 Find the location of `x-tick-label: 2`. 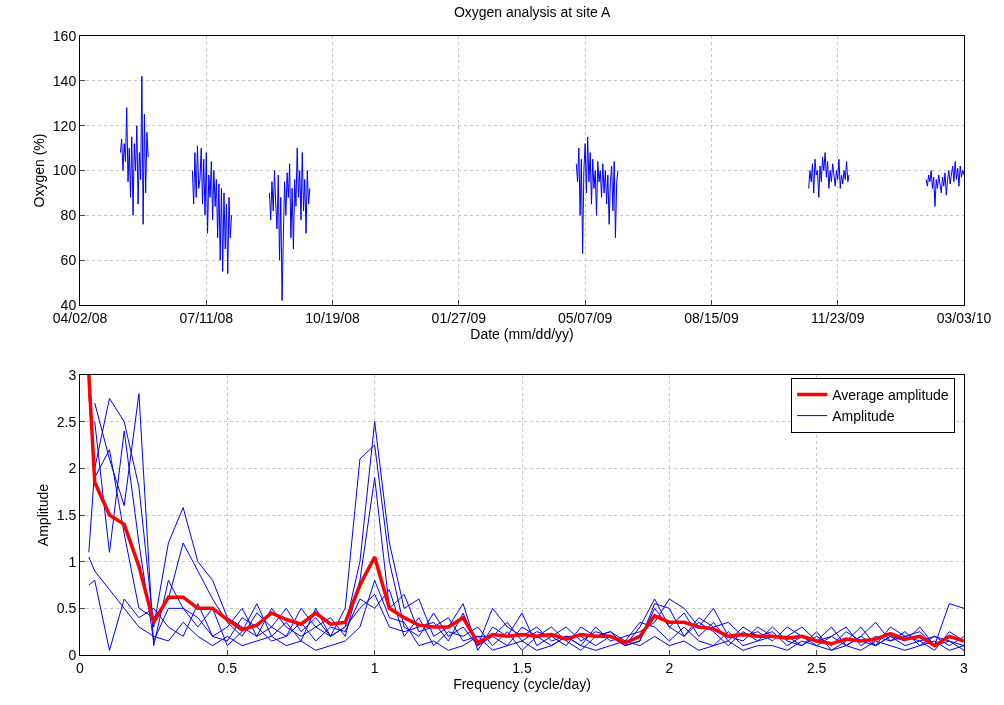

x-tick-label: 2 is located at coordinates (669, 667).